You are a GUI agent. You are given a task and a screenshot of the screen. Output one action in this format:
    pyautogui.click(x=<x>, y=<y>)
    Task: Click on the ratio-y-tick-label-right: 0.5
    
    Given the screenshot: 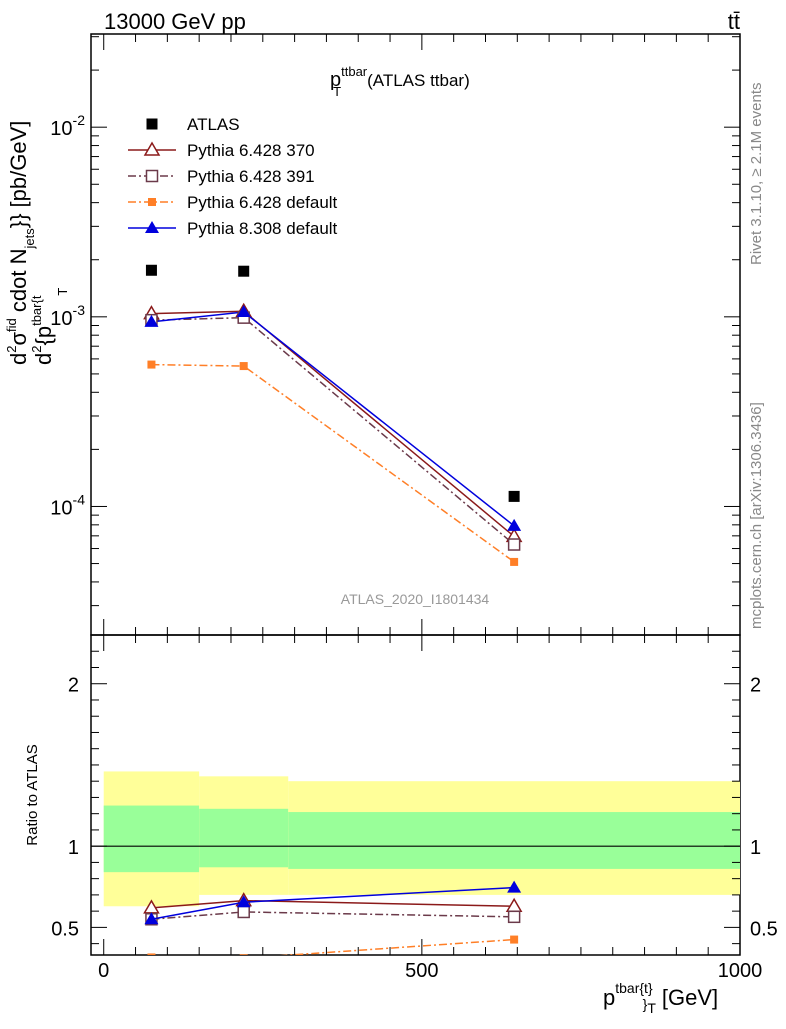 What is the action you would take?
    pyautogui.click(x=764, y=929)
    